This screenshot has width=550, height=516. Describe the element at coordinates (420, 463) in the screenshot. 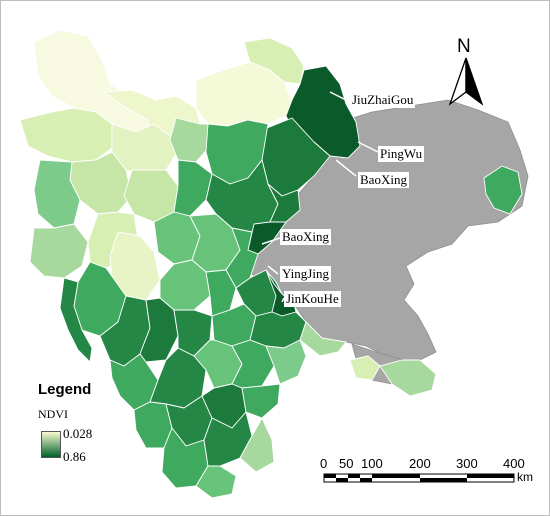

I see `scale-tick-200: 200` at that location.